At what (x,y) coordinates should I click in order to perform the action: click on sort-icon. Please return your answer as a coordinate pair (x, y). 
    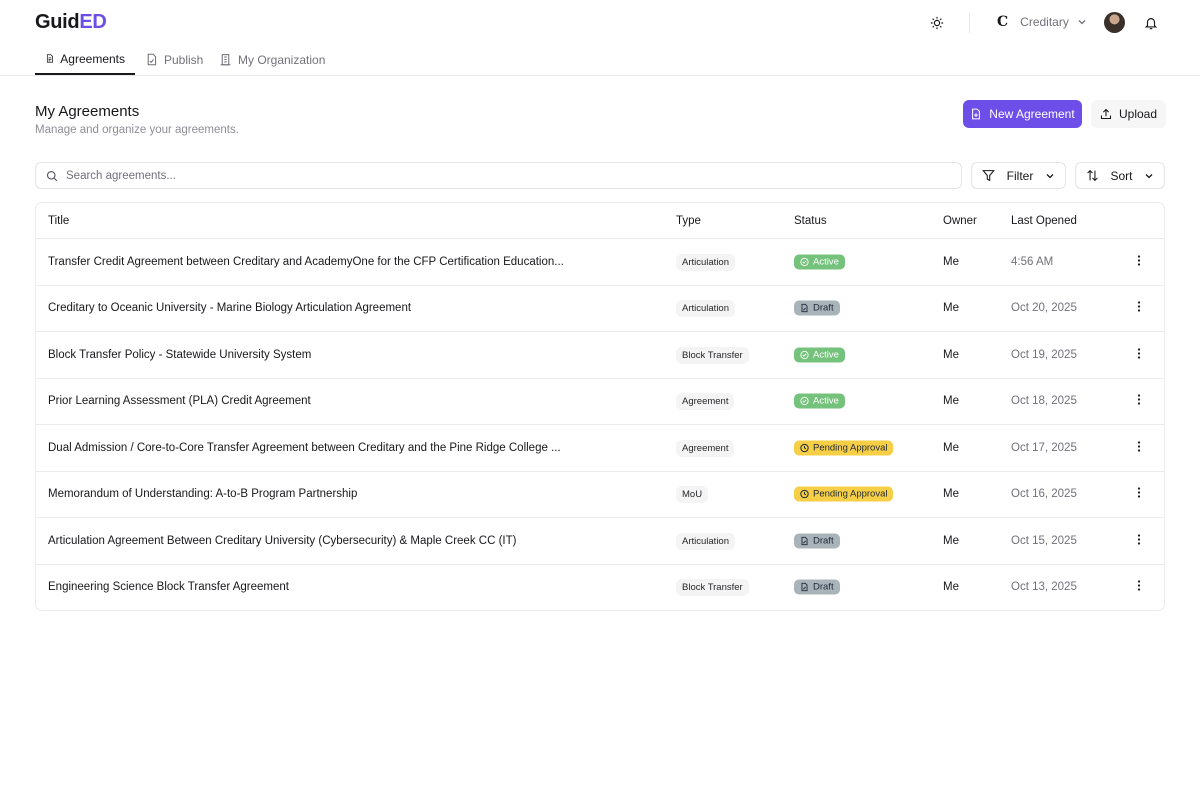
    Looking at the image, I should click on (1092, 175).